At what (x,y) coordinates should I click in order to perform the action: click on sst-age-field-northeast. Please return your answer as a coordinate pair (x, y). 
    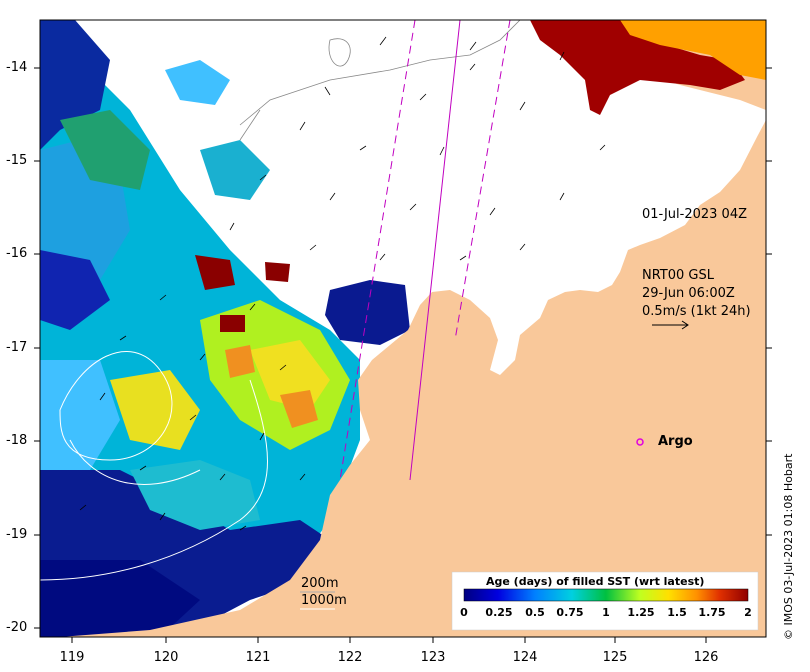
    Looking at the image, I should click on (637, 67).